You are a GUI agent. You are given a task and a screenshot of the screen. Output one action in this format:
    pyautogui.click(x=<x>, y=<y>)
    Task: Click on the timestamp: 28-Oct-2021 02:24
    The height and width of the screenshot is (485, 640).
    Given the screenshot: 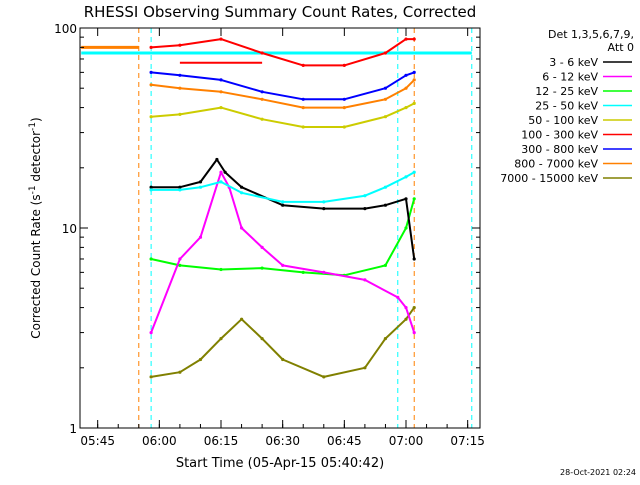 What is the action you would take?
    pyautogui.click(x=598, y=472)
    